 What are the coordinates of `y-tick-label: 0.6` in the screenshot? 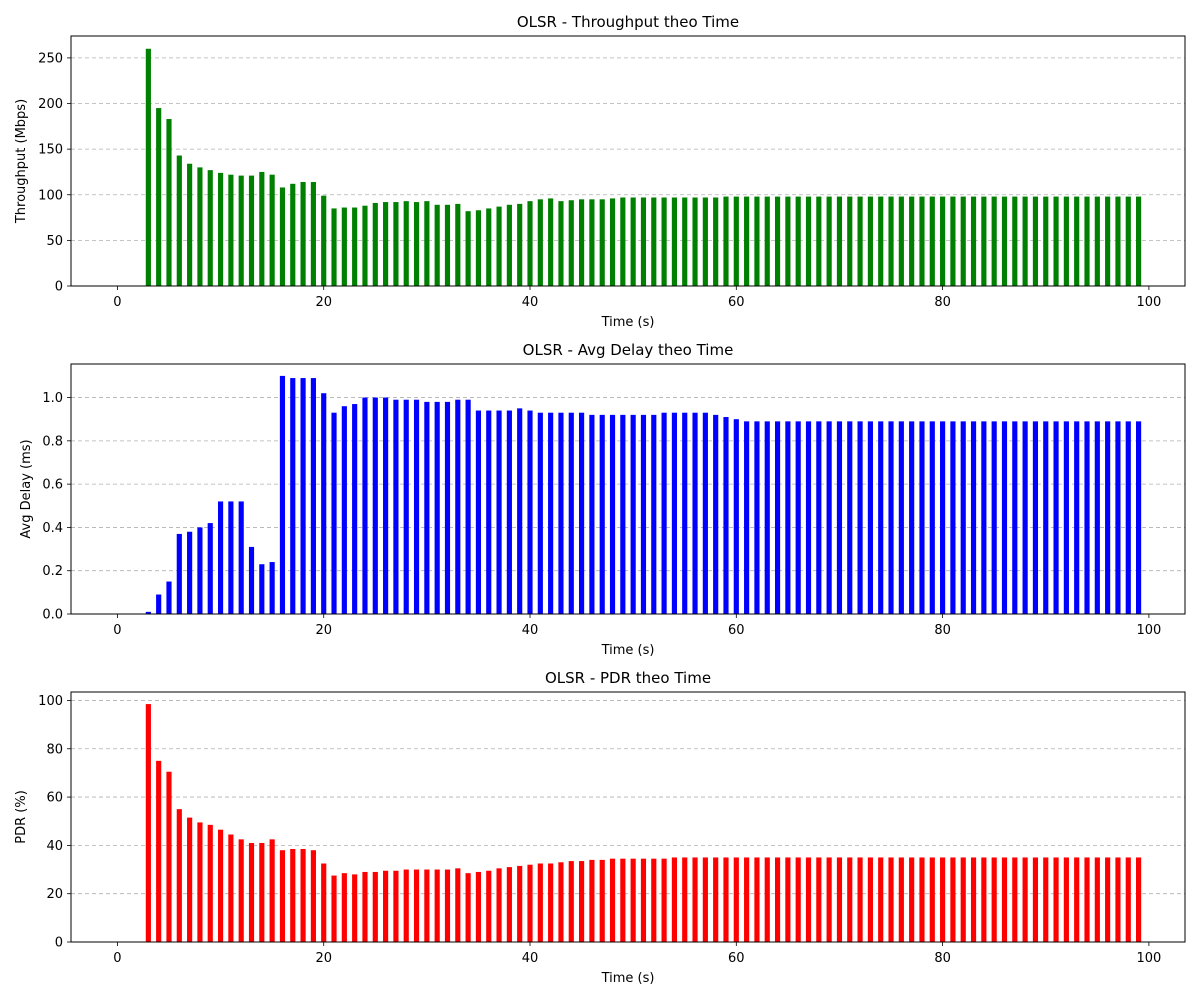 It's located at (52, 485).